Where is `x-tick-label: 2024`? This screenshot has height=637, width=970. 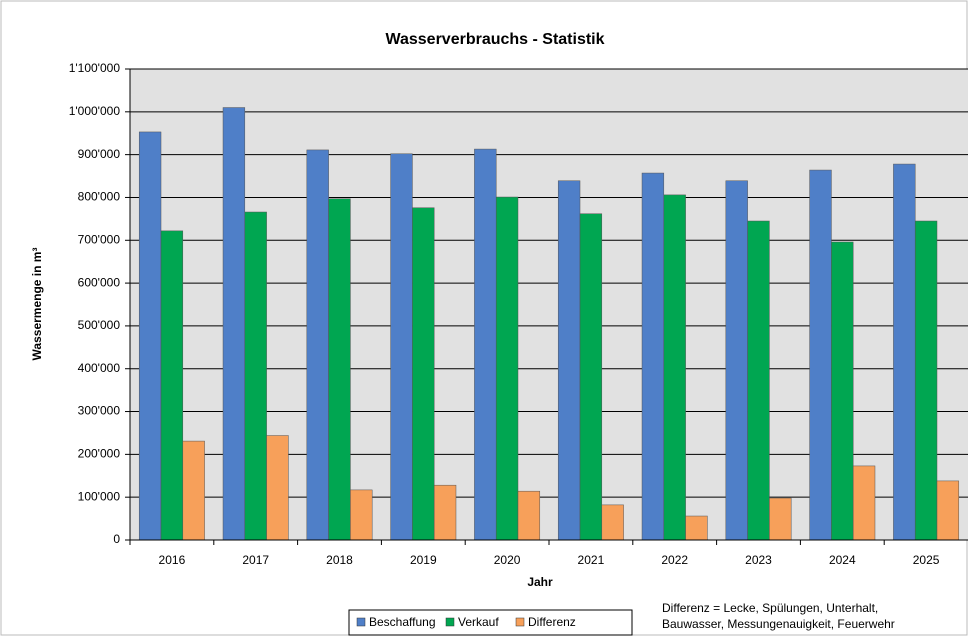
x-tick-label: 2024 is located at coordinates (842, 560).